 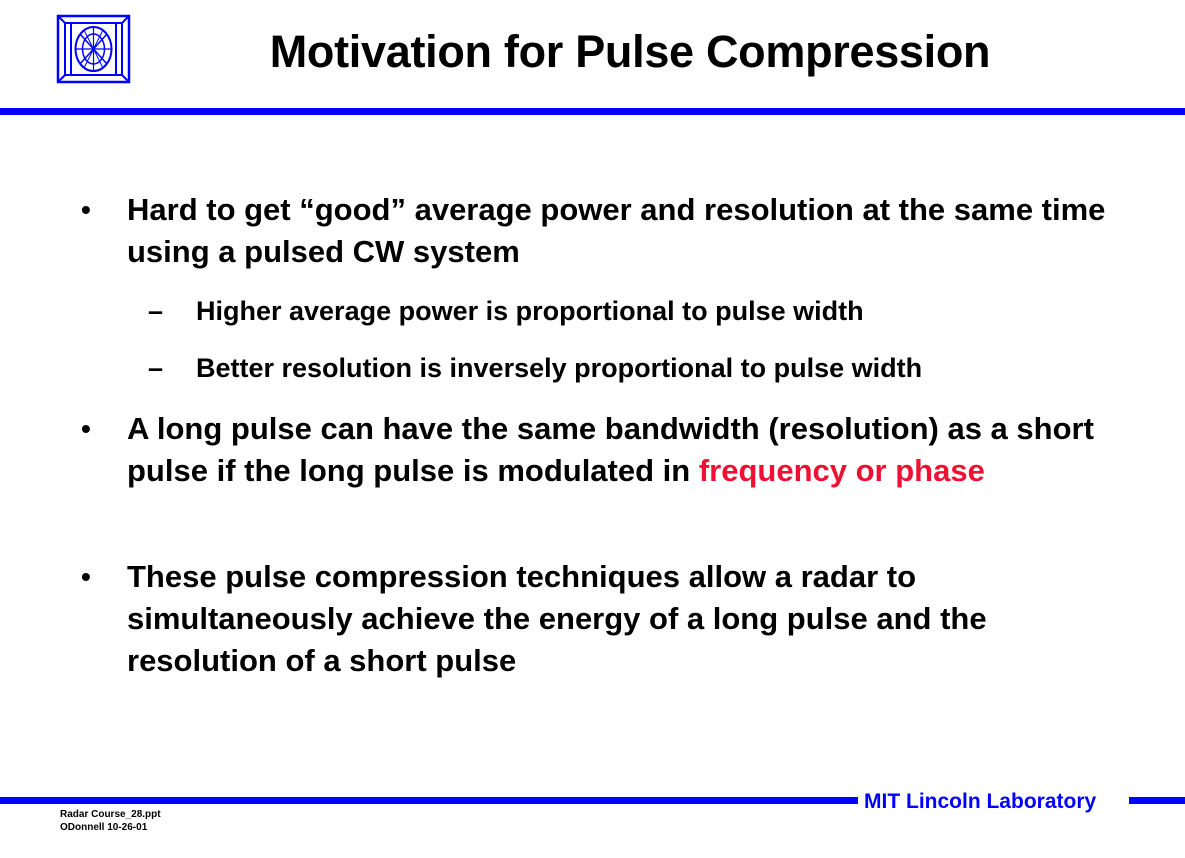 I want to click on mit-lincoln-laboratory-logo, so click(x=93, y=49).